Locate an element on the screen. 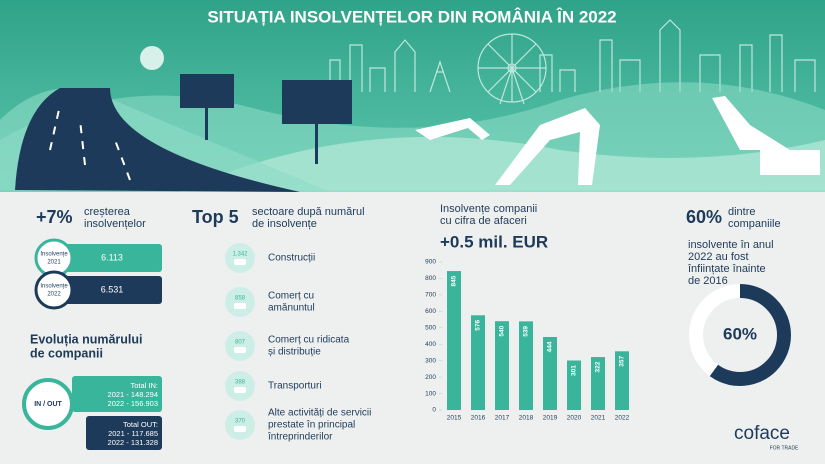 Image resolution: width=825 pixels, height=464 pixels. y-tick-label: 200 is located at coordinates (430, 377).